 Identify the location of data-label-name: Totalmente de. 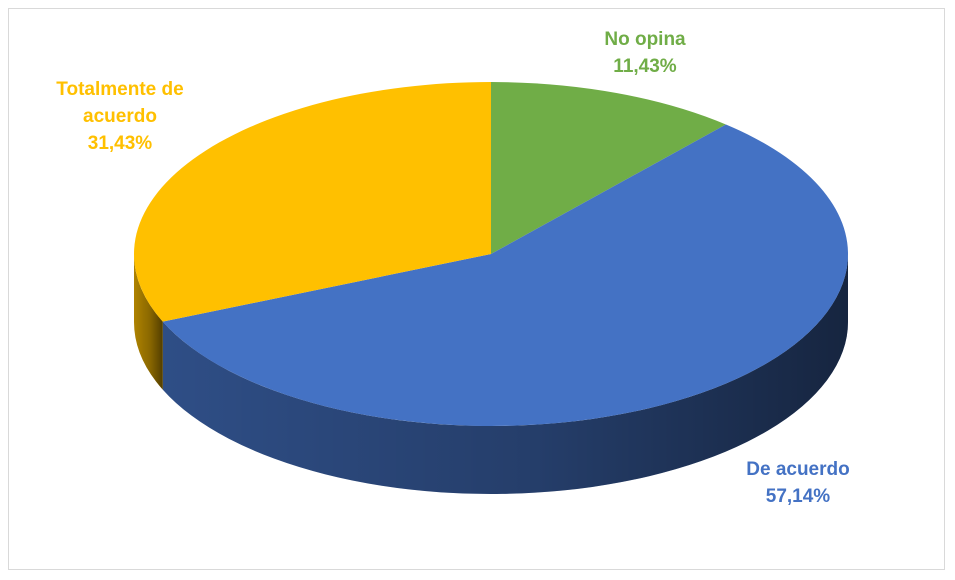
(120, 89).